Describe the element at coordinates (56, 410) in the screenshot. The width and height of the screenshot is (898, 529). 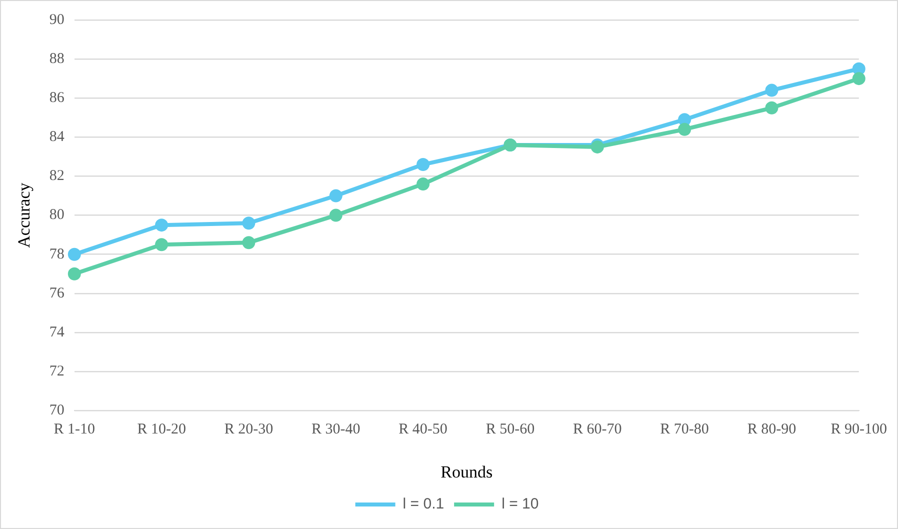
I see `y-tick-label: 70` at that location.